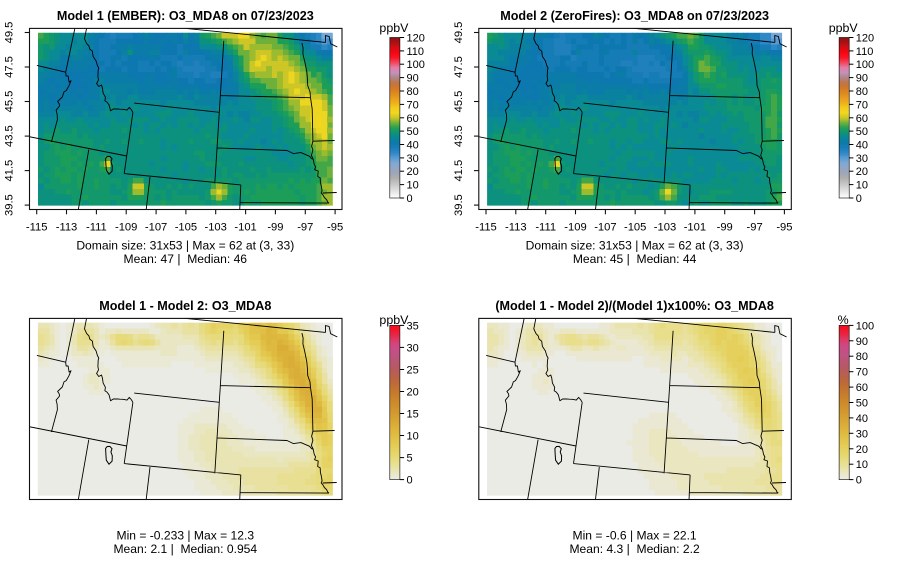  What do you see at coordinates (186, 259) in the screenshot?
I see `svg-text: Mean: 47 | Median: 46` at bounding box center [186, 259].